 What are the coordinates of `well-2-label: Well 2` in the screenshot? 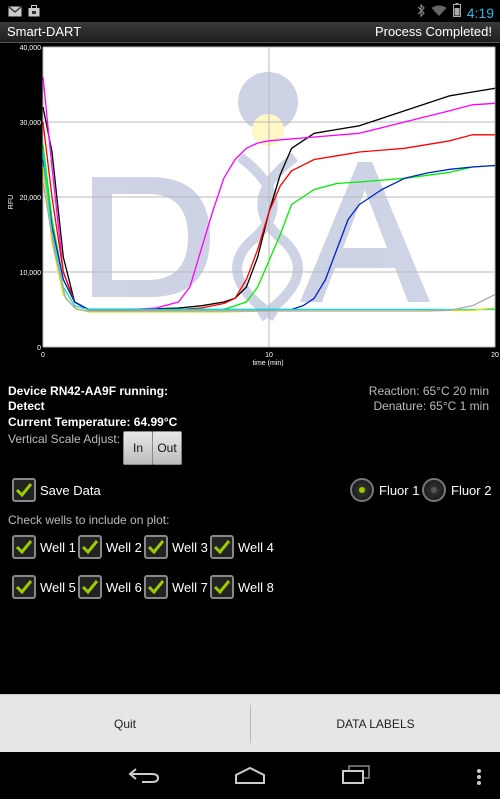 It's located at (124, 547).